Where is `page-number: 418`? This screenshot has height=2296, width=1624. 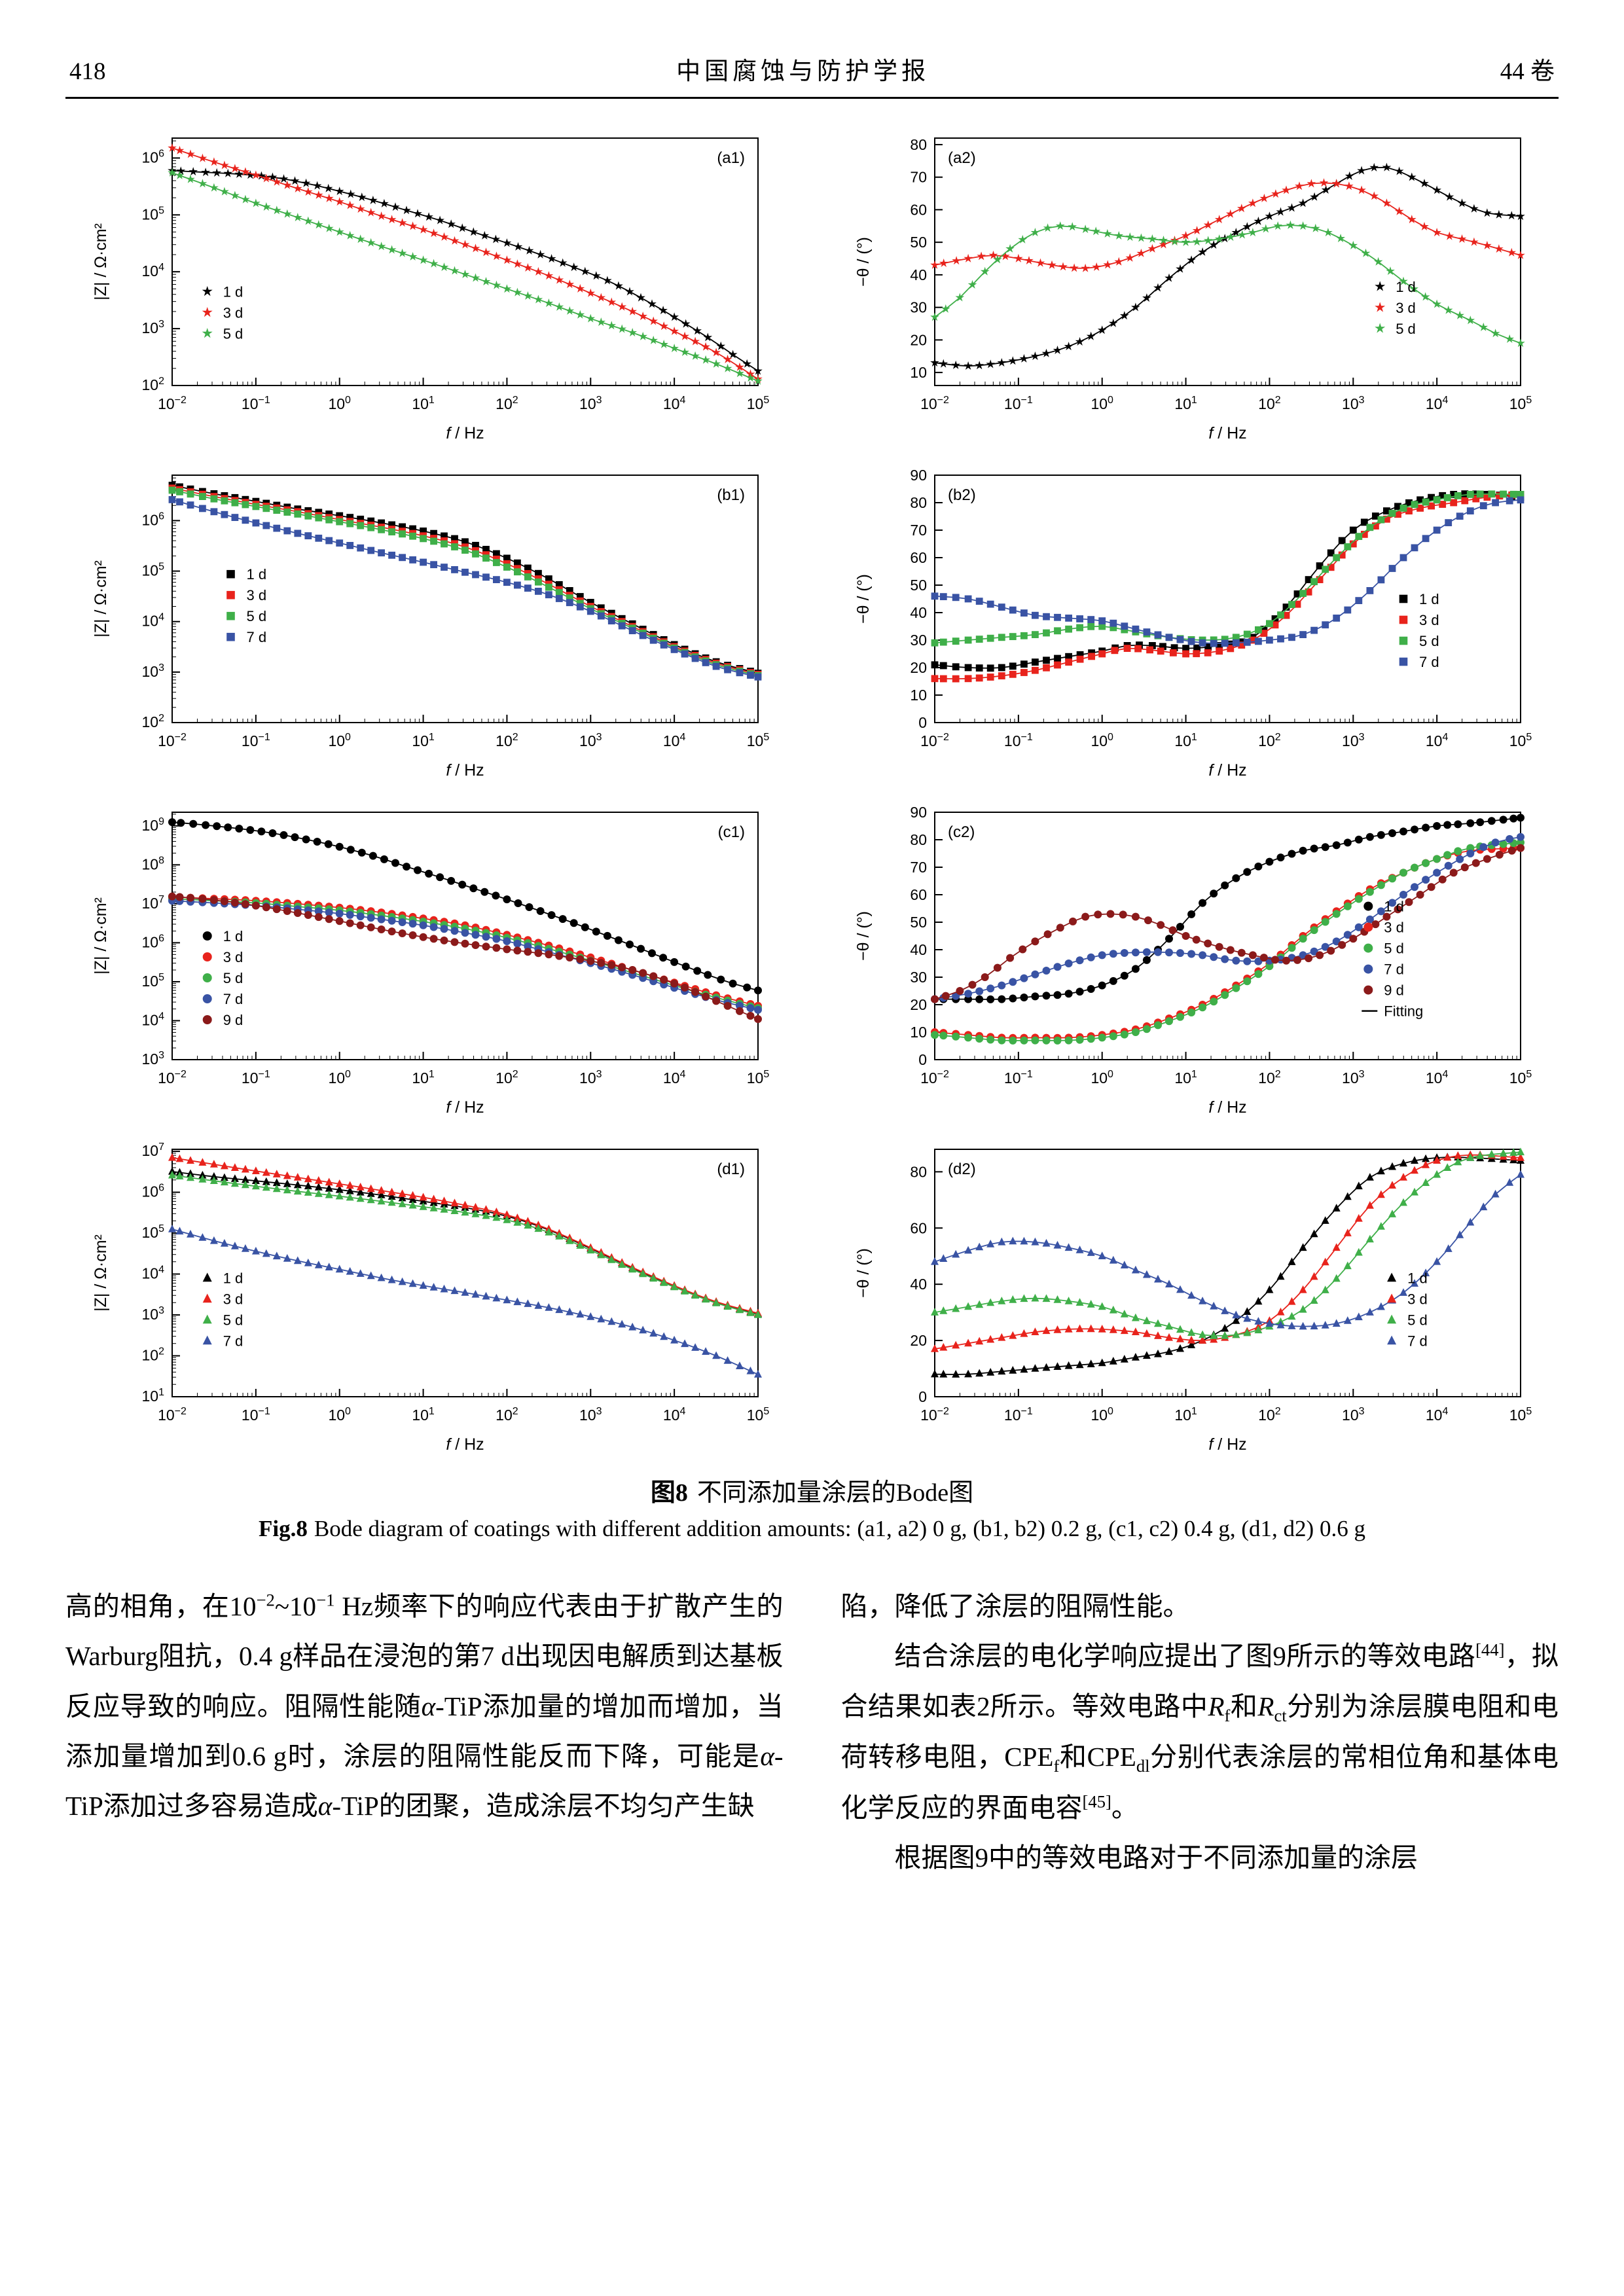
page-number: 418 is located at coordinates (87, 71).